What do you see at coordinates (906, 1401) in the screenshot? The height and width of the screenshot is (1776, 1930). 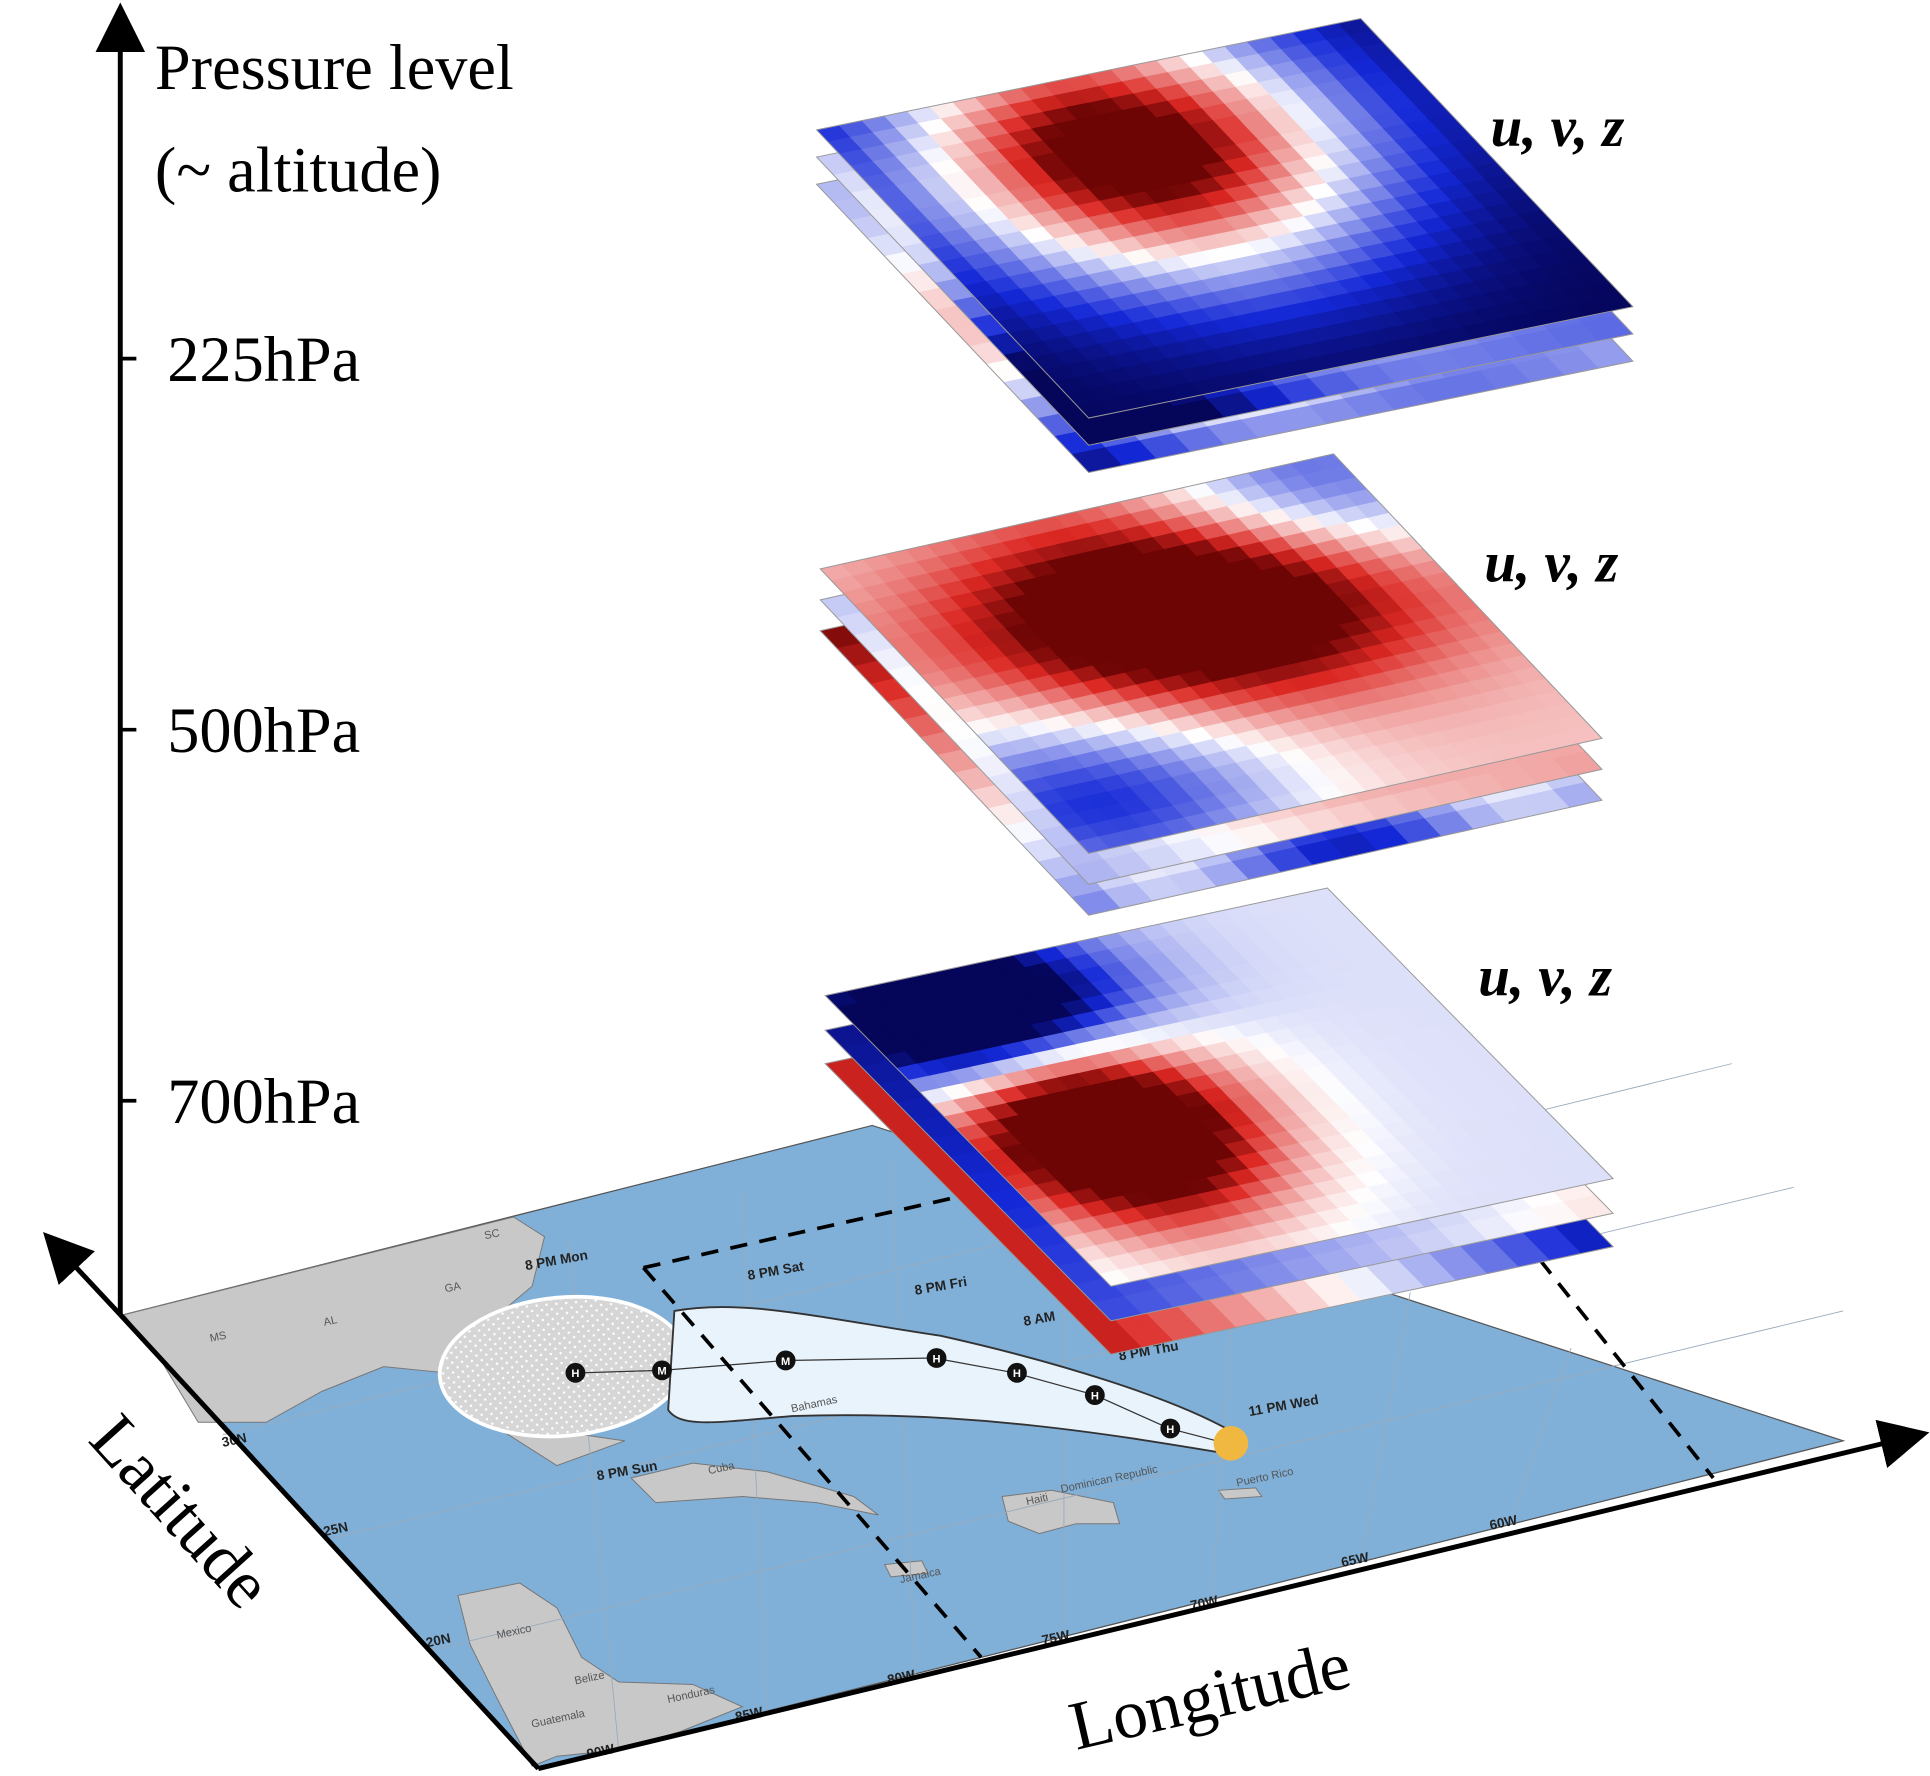 I see `track` at bounding box center [906, 1401].